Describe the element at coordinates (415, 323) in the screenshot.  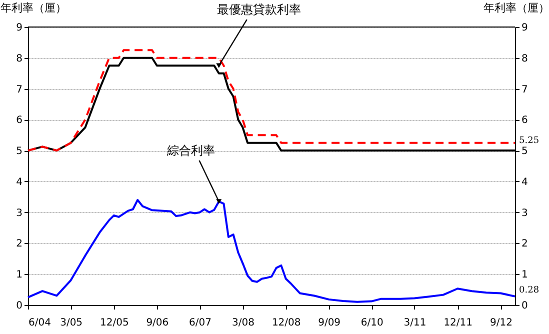
I see `x-tick-label: 3/11` at that location.